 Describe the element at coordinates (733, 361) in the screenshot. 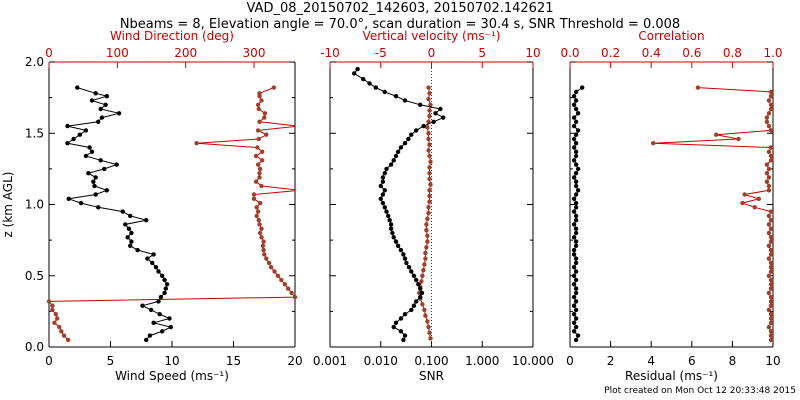

I see `x-tick-label: 8` at that location.